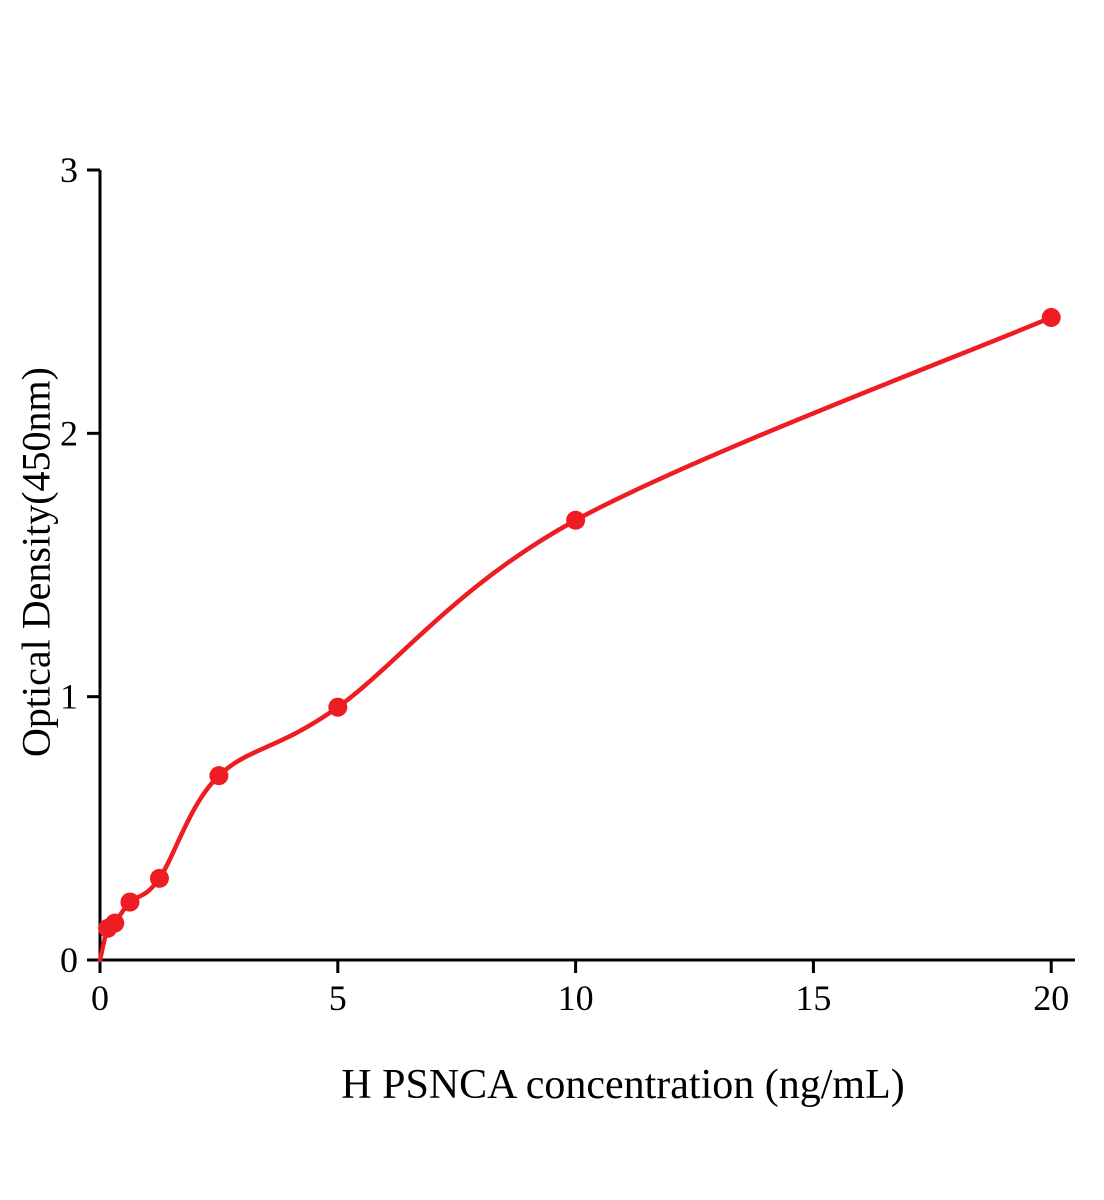 This screenshot has height=1200, width=1104. Describe the element at coordinates (69, 170) in the screenshot. I see `y-tick-label: 3` at that location.